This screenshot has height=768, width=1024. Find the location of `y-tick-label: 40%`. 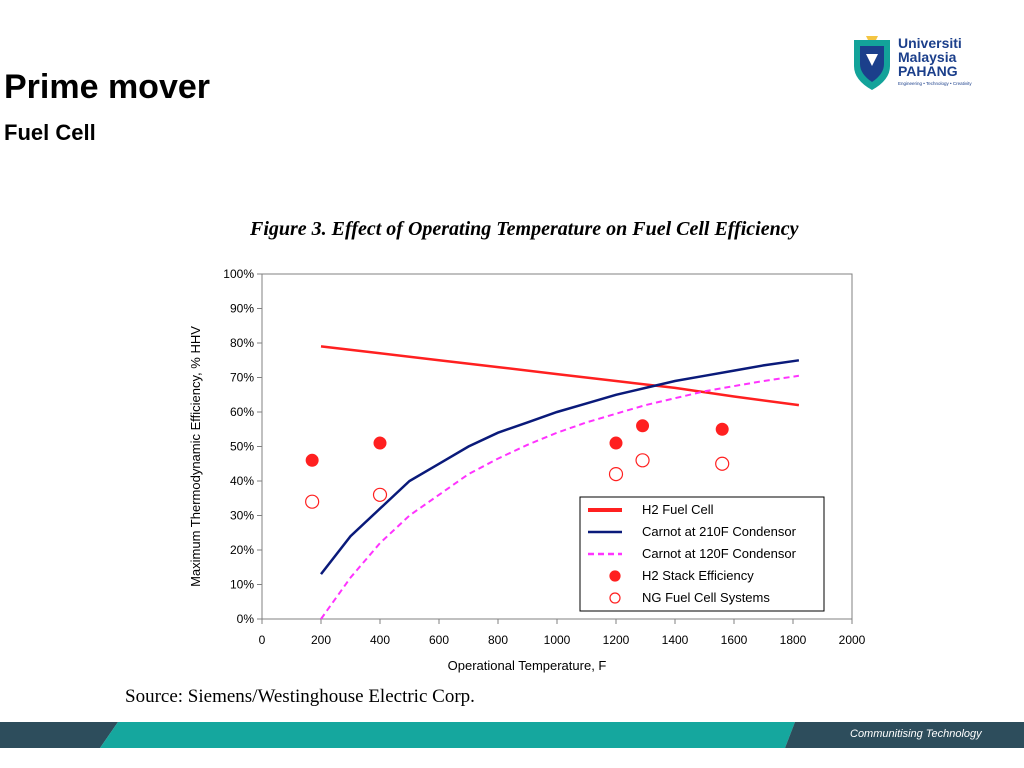

y-tick-label: 40% is located at coordinates (242, 481).